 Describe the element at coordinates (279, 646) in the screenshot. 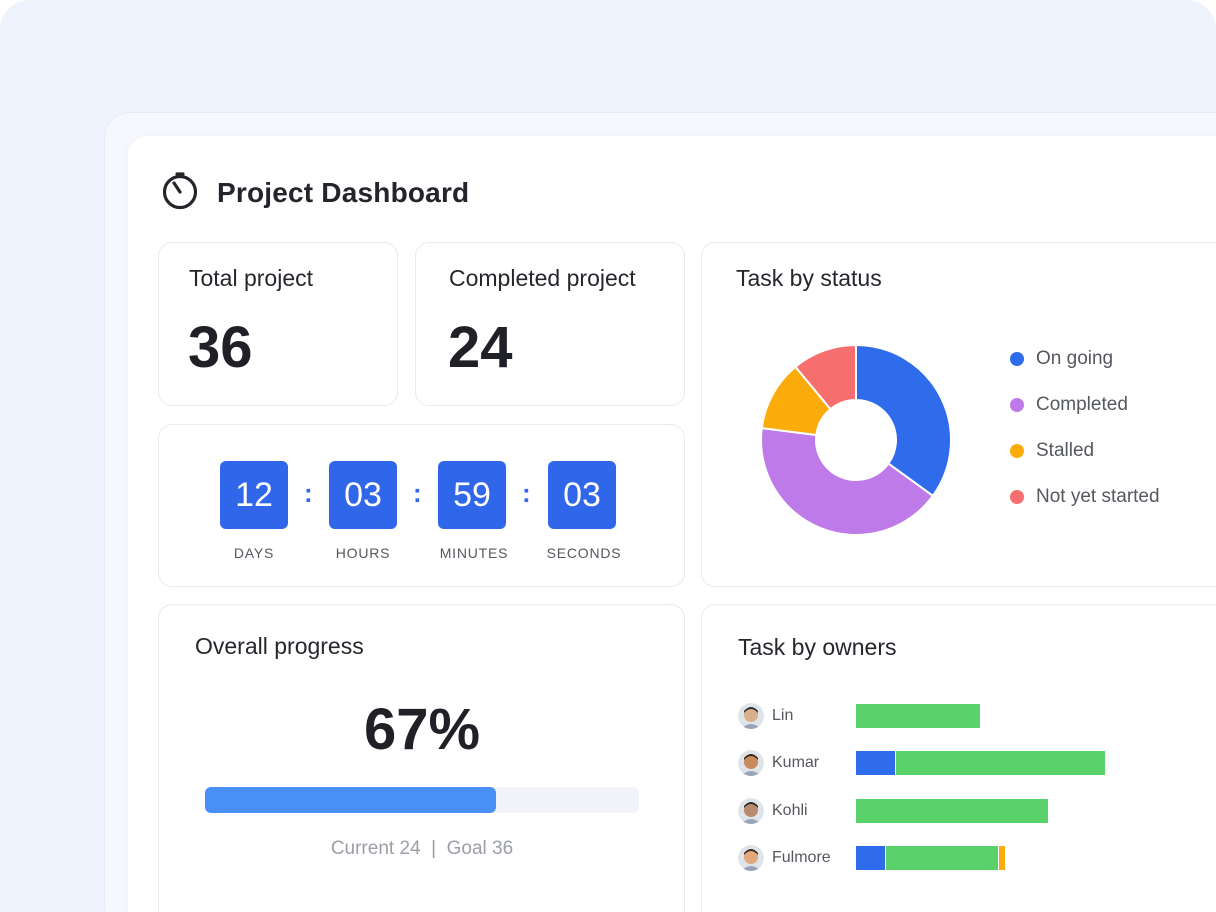

I see `overall-progress-title: Overall progress` at that location.